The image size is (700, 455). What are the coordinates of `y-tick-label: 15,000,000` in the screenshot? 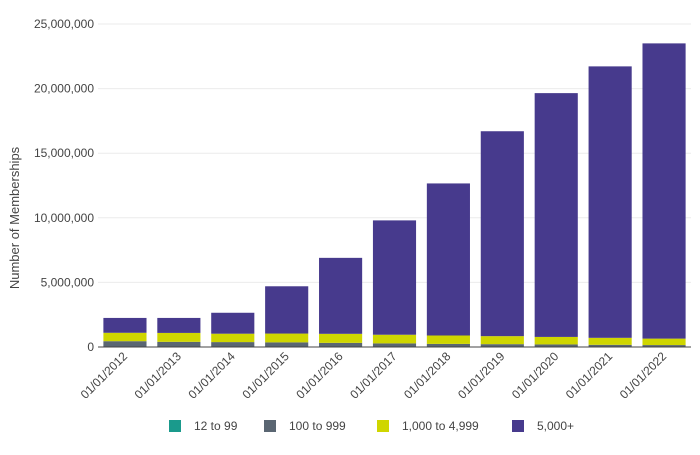 It's located at (64, 153).